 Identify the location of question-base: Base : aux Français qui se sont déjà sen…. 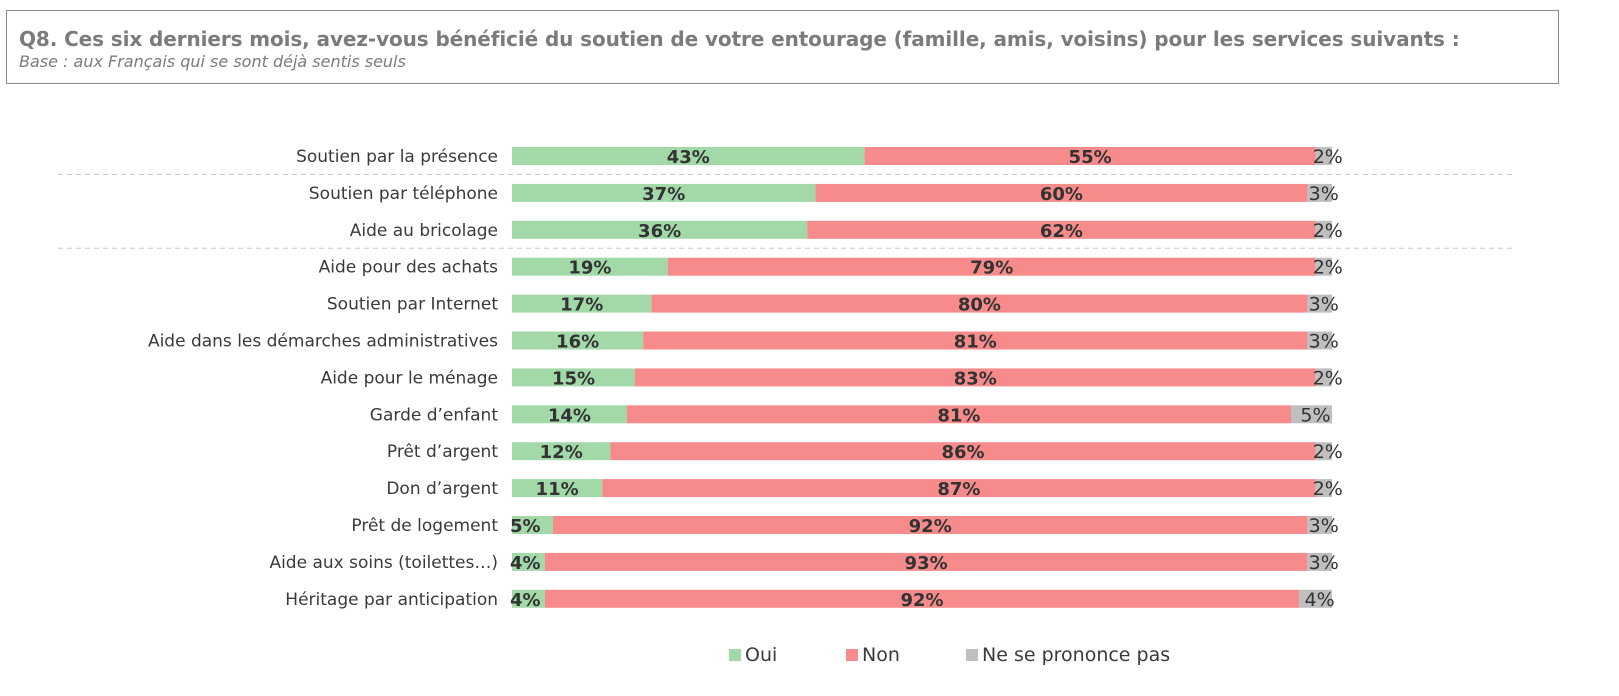
(212, 61).